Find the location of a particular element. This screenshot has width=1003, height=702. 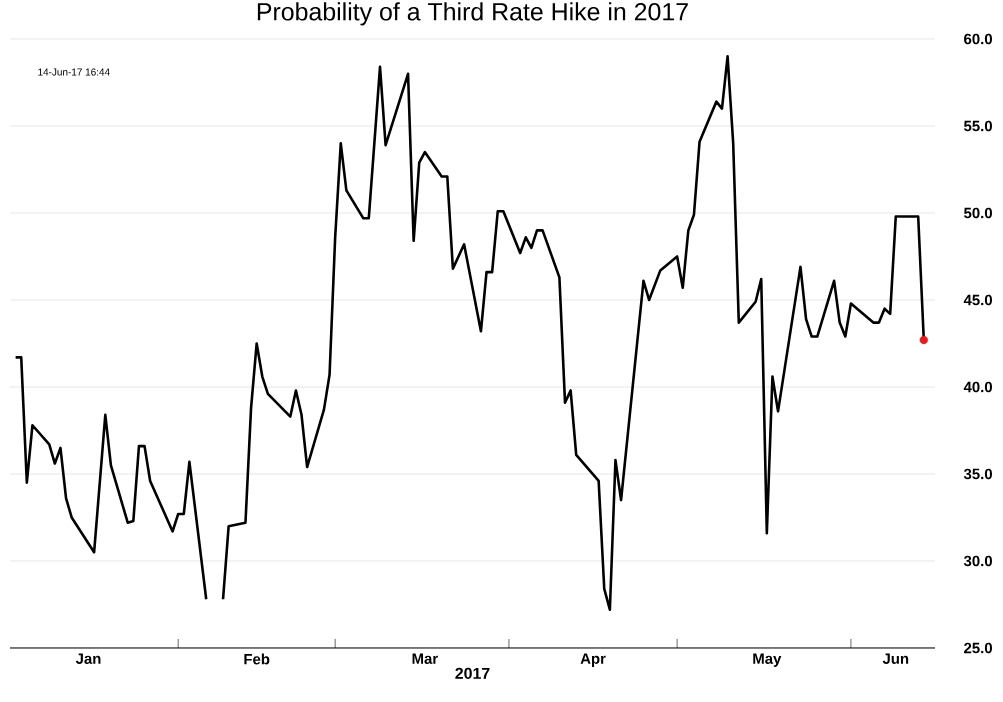

x-tick-label: Mar is located at coordinates (425, 658).